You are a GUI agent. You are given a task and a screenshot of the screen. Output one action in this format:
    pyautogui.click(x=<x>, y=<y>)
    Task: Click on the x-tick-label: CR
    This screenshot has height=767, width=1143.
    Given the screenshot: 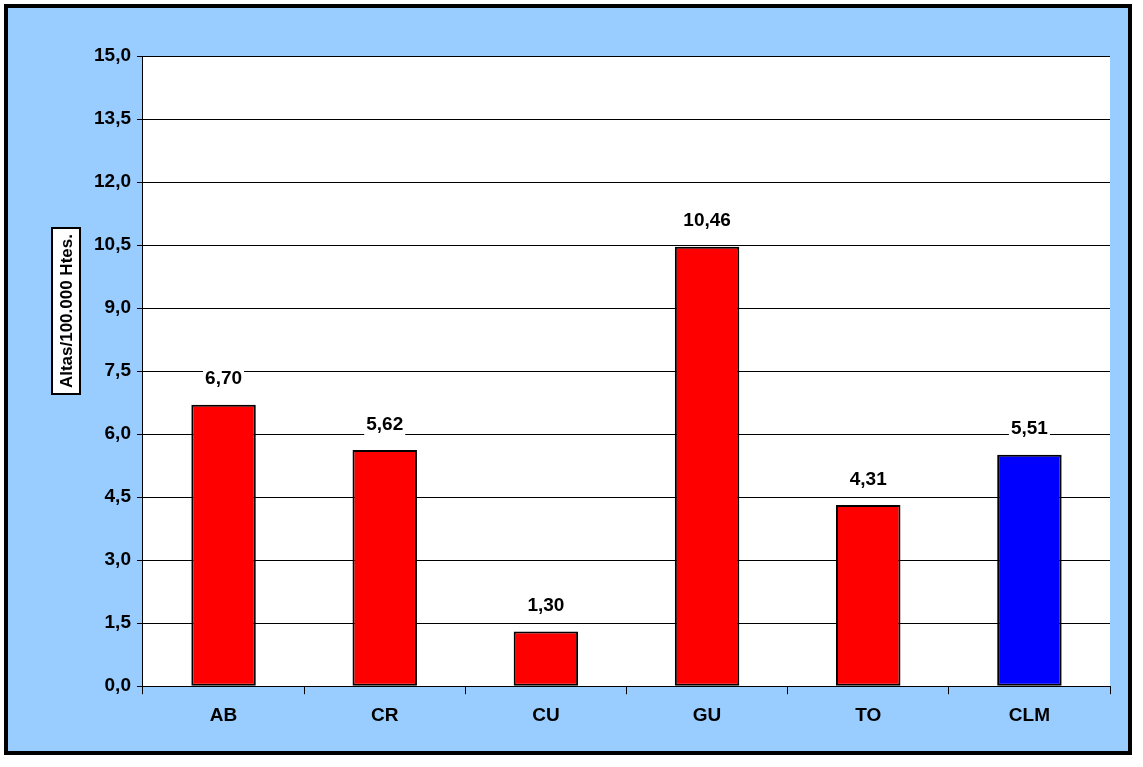 What is the action you would take?
    pyautogui.click(x=385, y=714)
    